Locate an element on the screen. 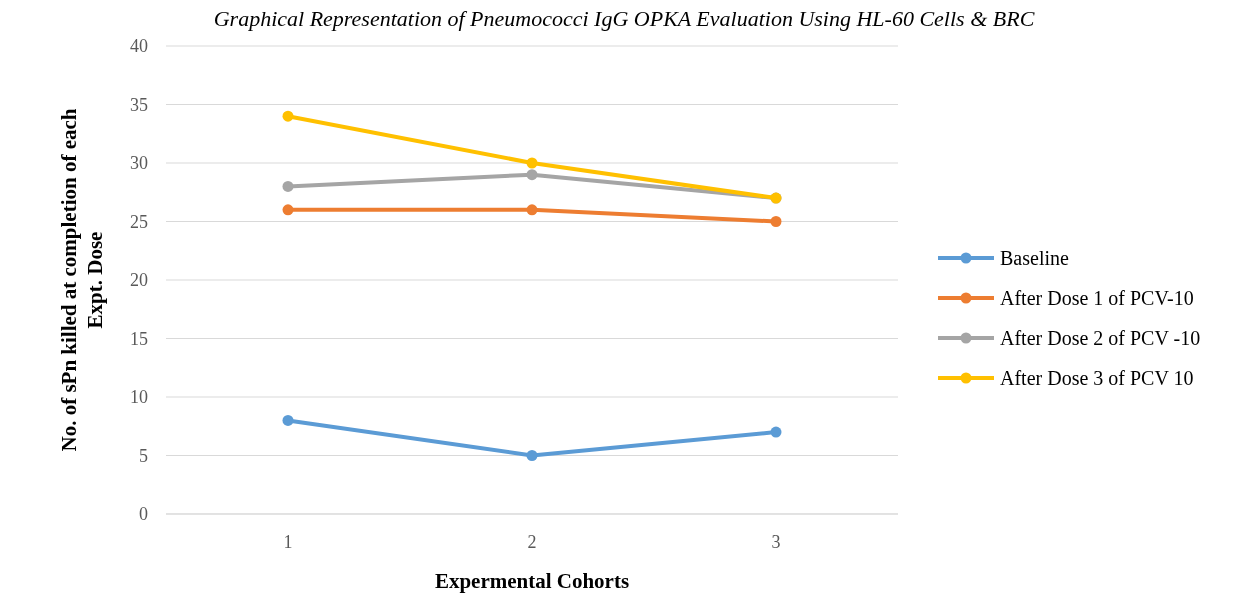 The height and width of the screenshot is (610, 1248). y-tick-label: 40 is located at coordinates (139, 46).